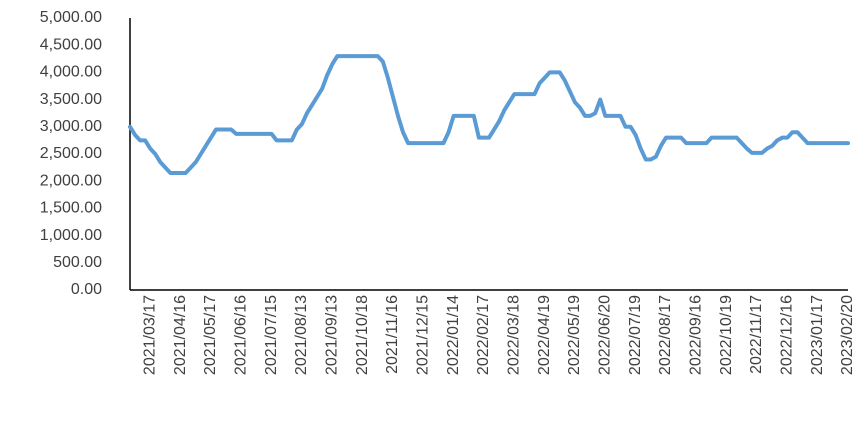  I want to click on x-tick-label: 2022/09/16, so click(696, 335).